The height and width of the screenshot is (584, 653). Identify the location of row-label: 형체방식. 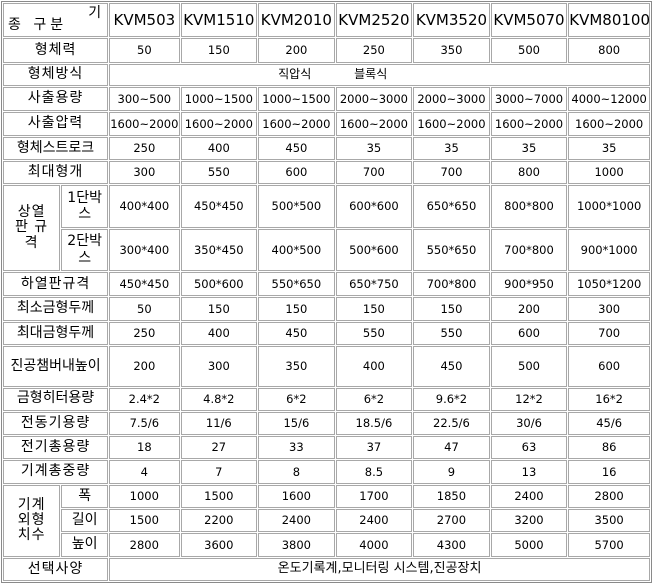
(56, 74).